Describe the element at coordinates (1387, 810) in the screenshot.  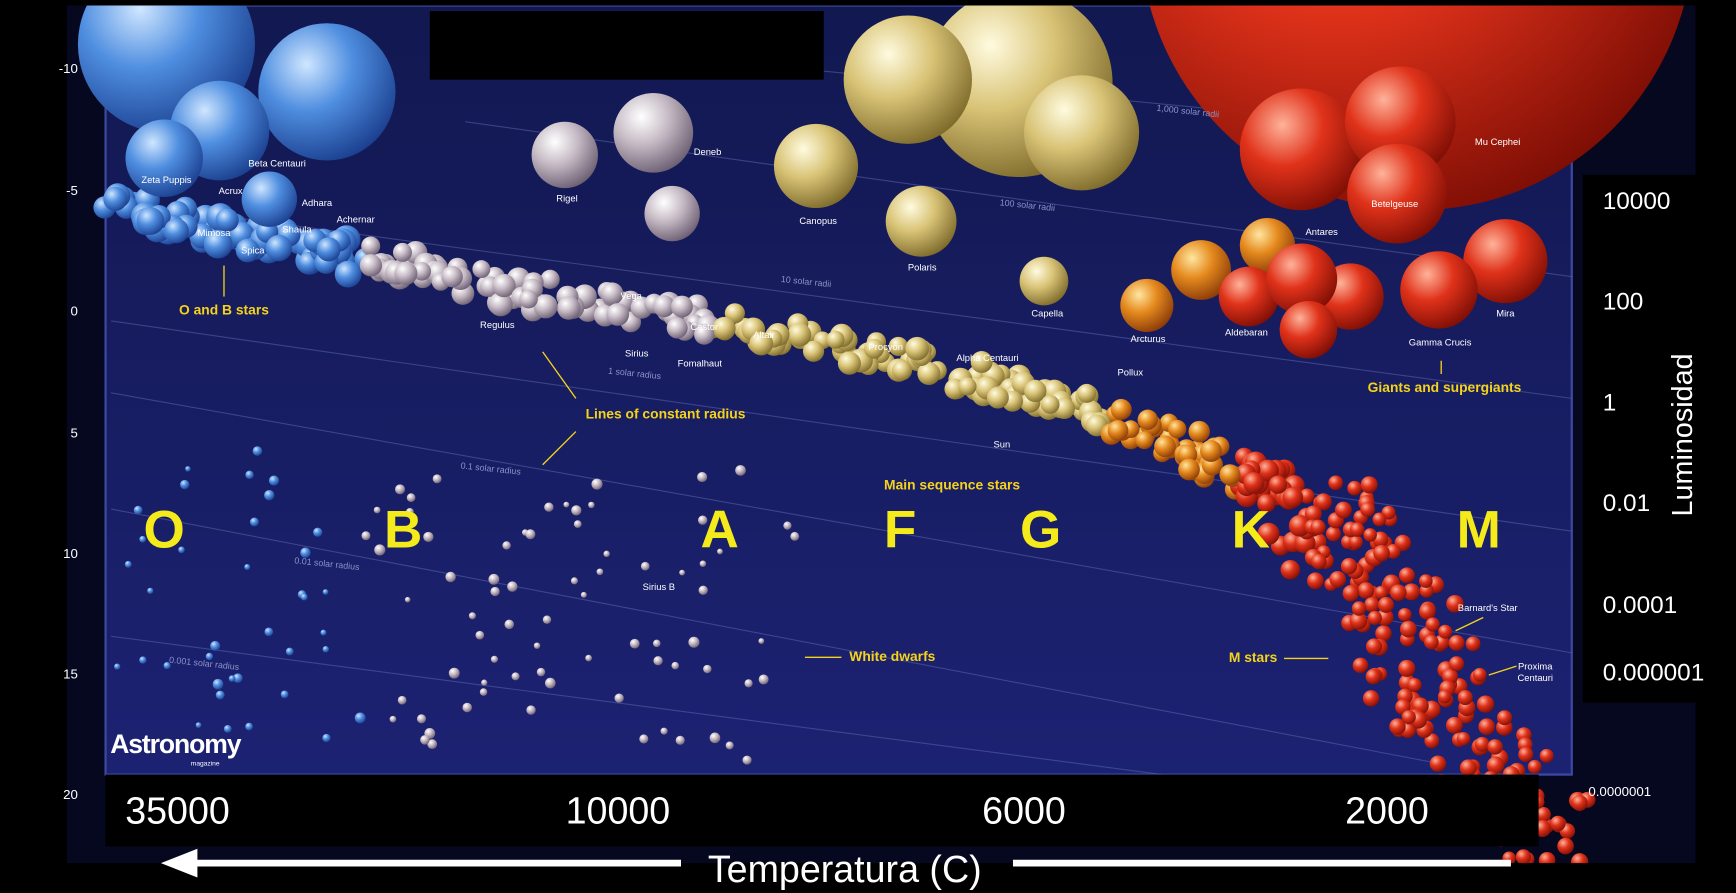
I see `bottom-tick-label: 2000` at that location.